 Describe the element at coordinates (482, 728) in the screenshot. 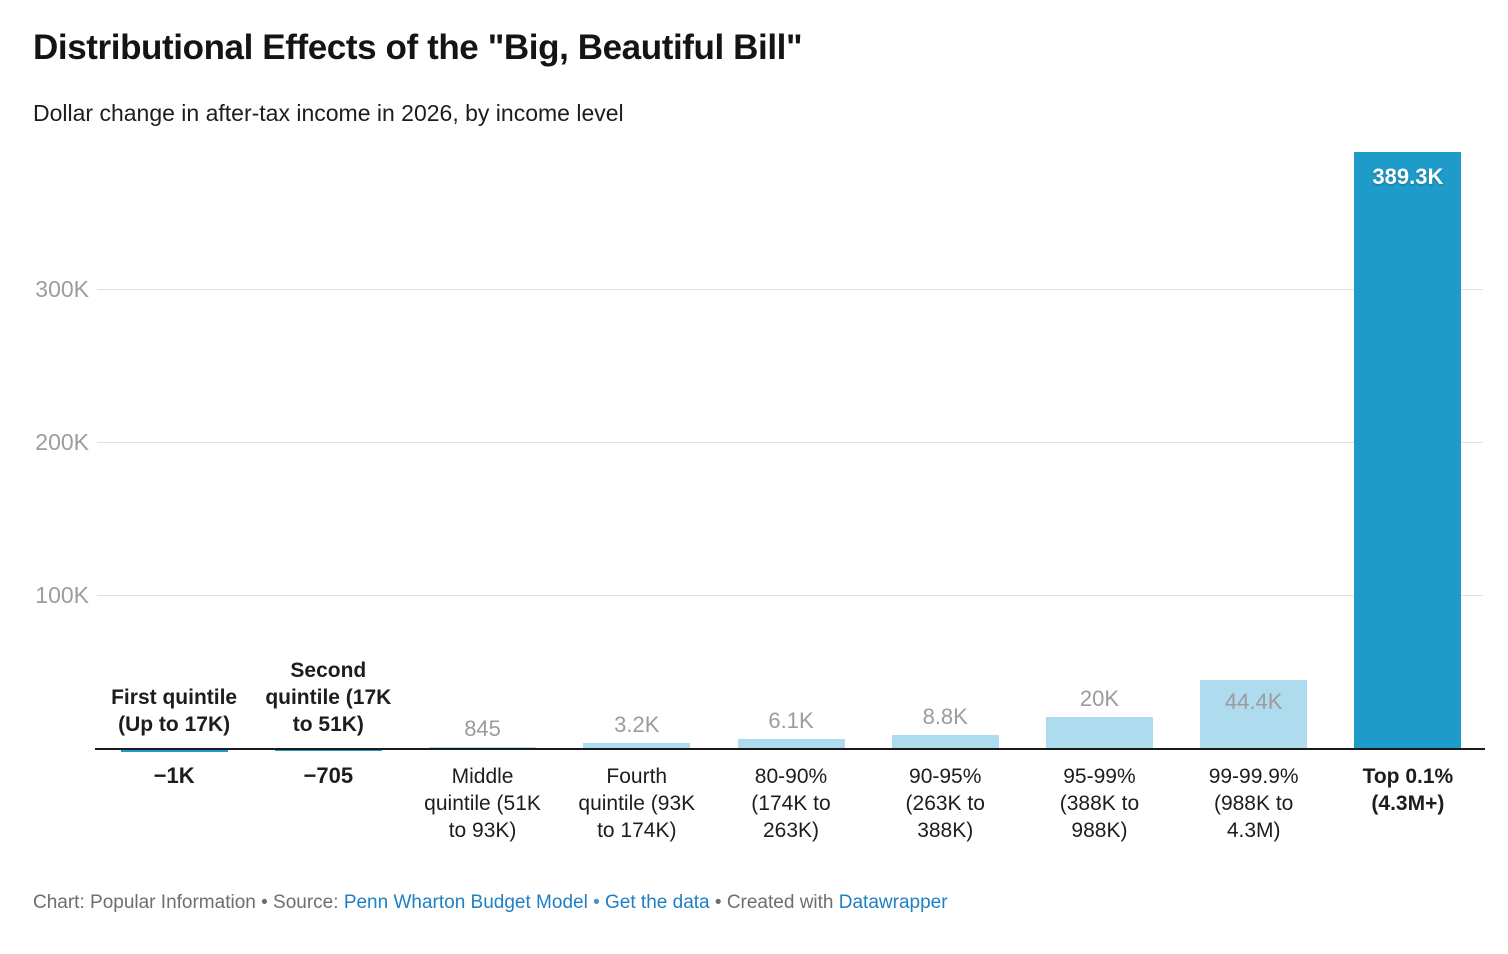

I see `bar-value-label: 845` at that location.